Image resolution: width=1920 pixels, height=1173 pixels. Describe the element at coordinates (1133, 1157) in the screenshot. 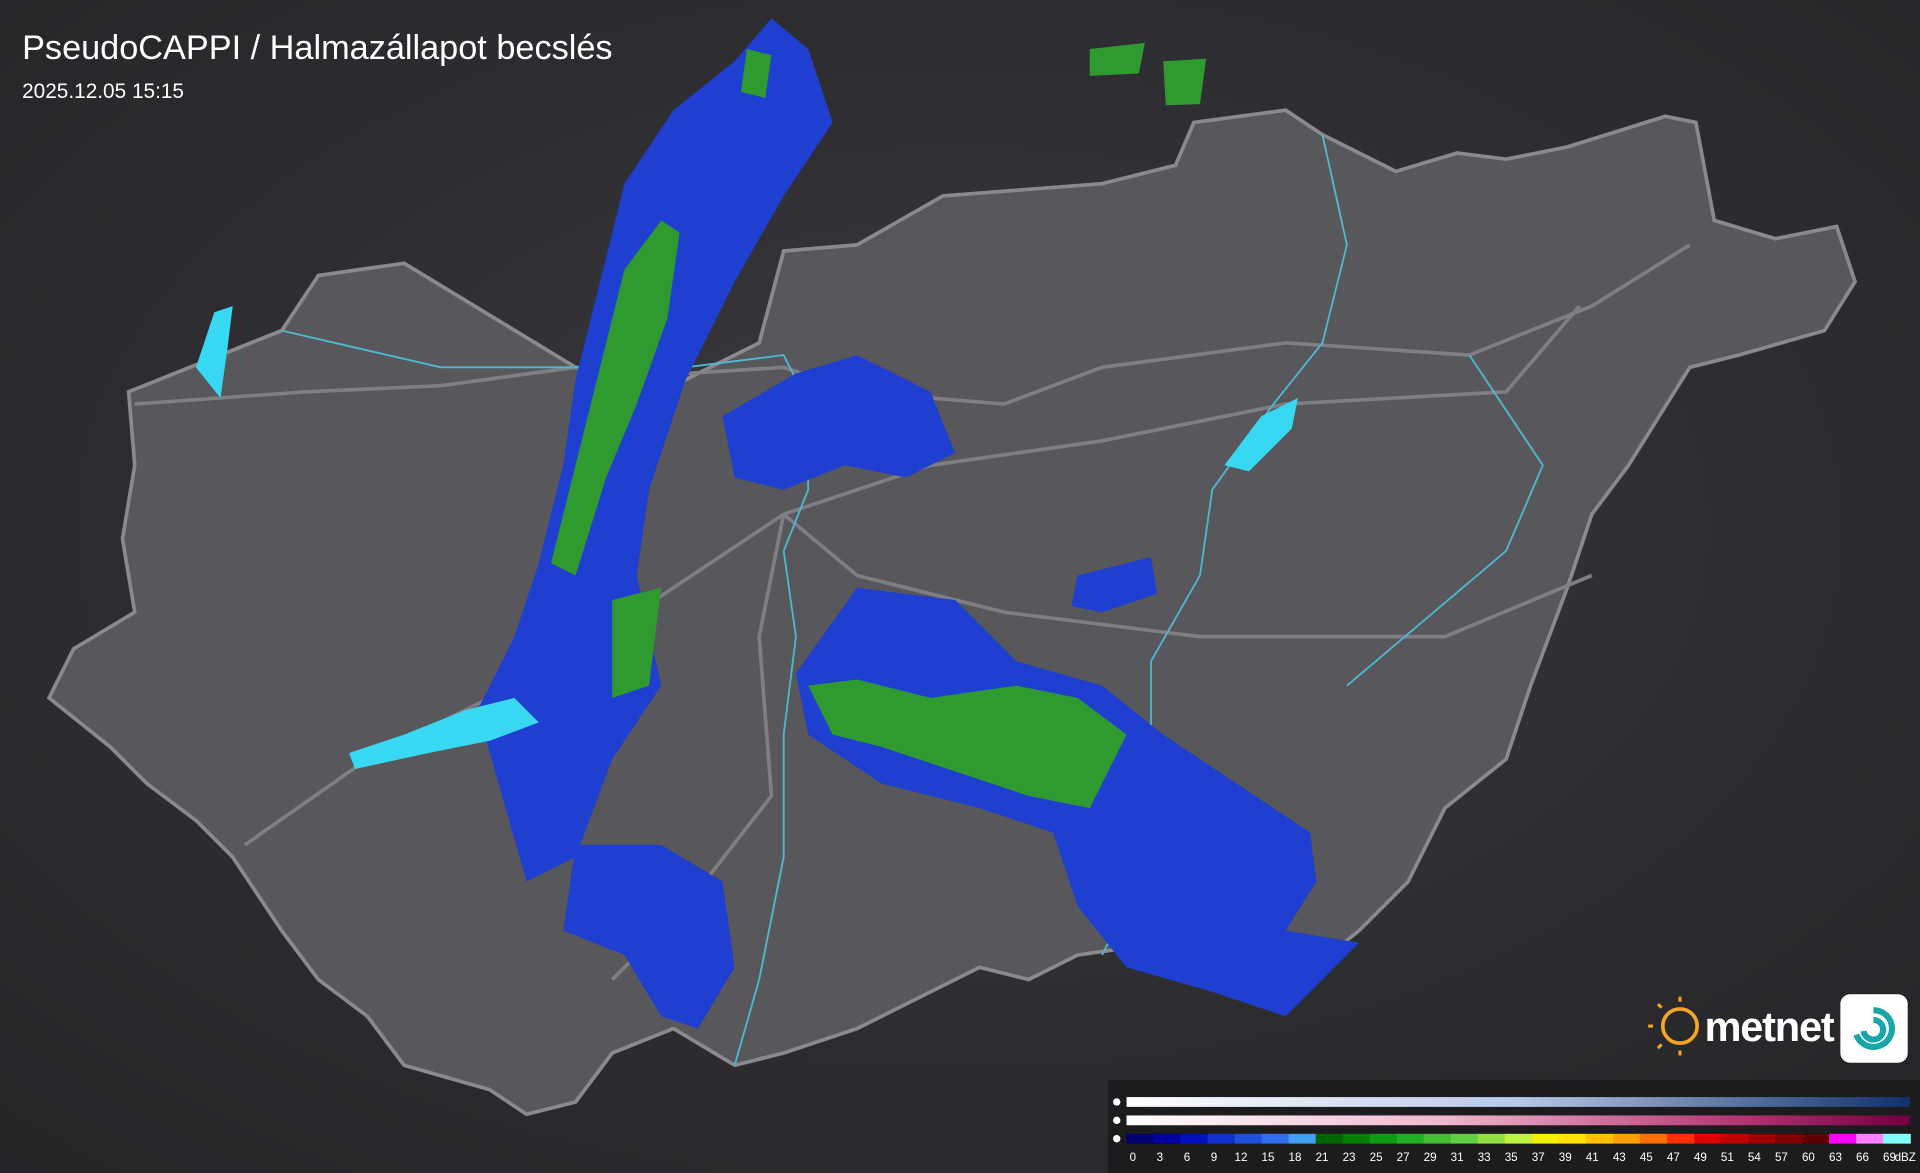

I see `legend-tick: 0` at that location.